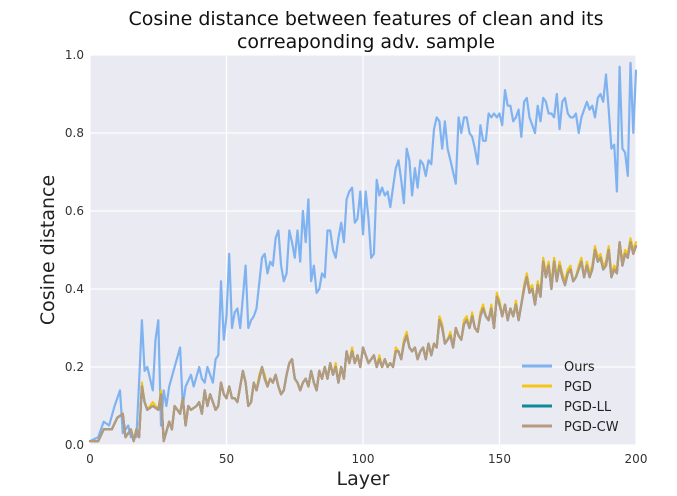 The height and width of the screenshot is (496, 677). I want to click on y-tick-label: 0.2, so click(74, 367).